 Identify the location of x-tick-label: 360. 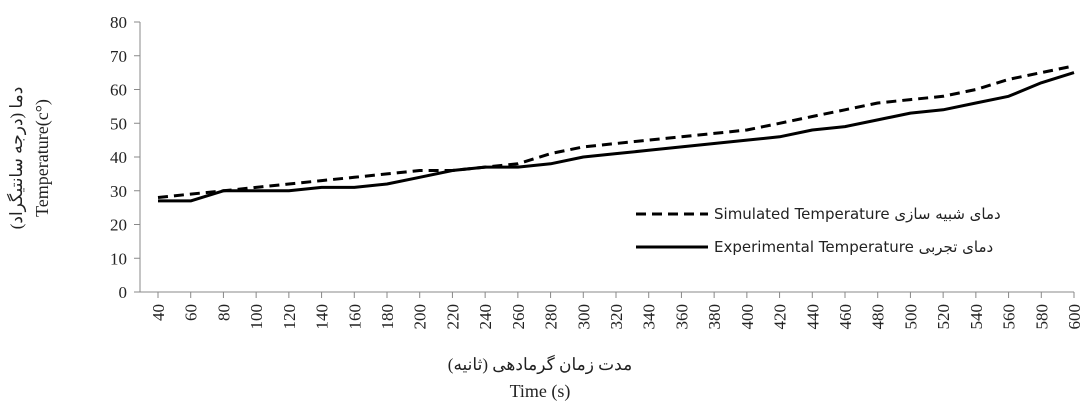
(681, 317).